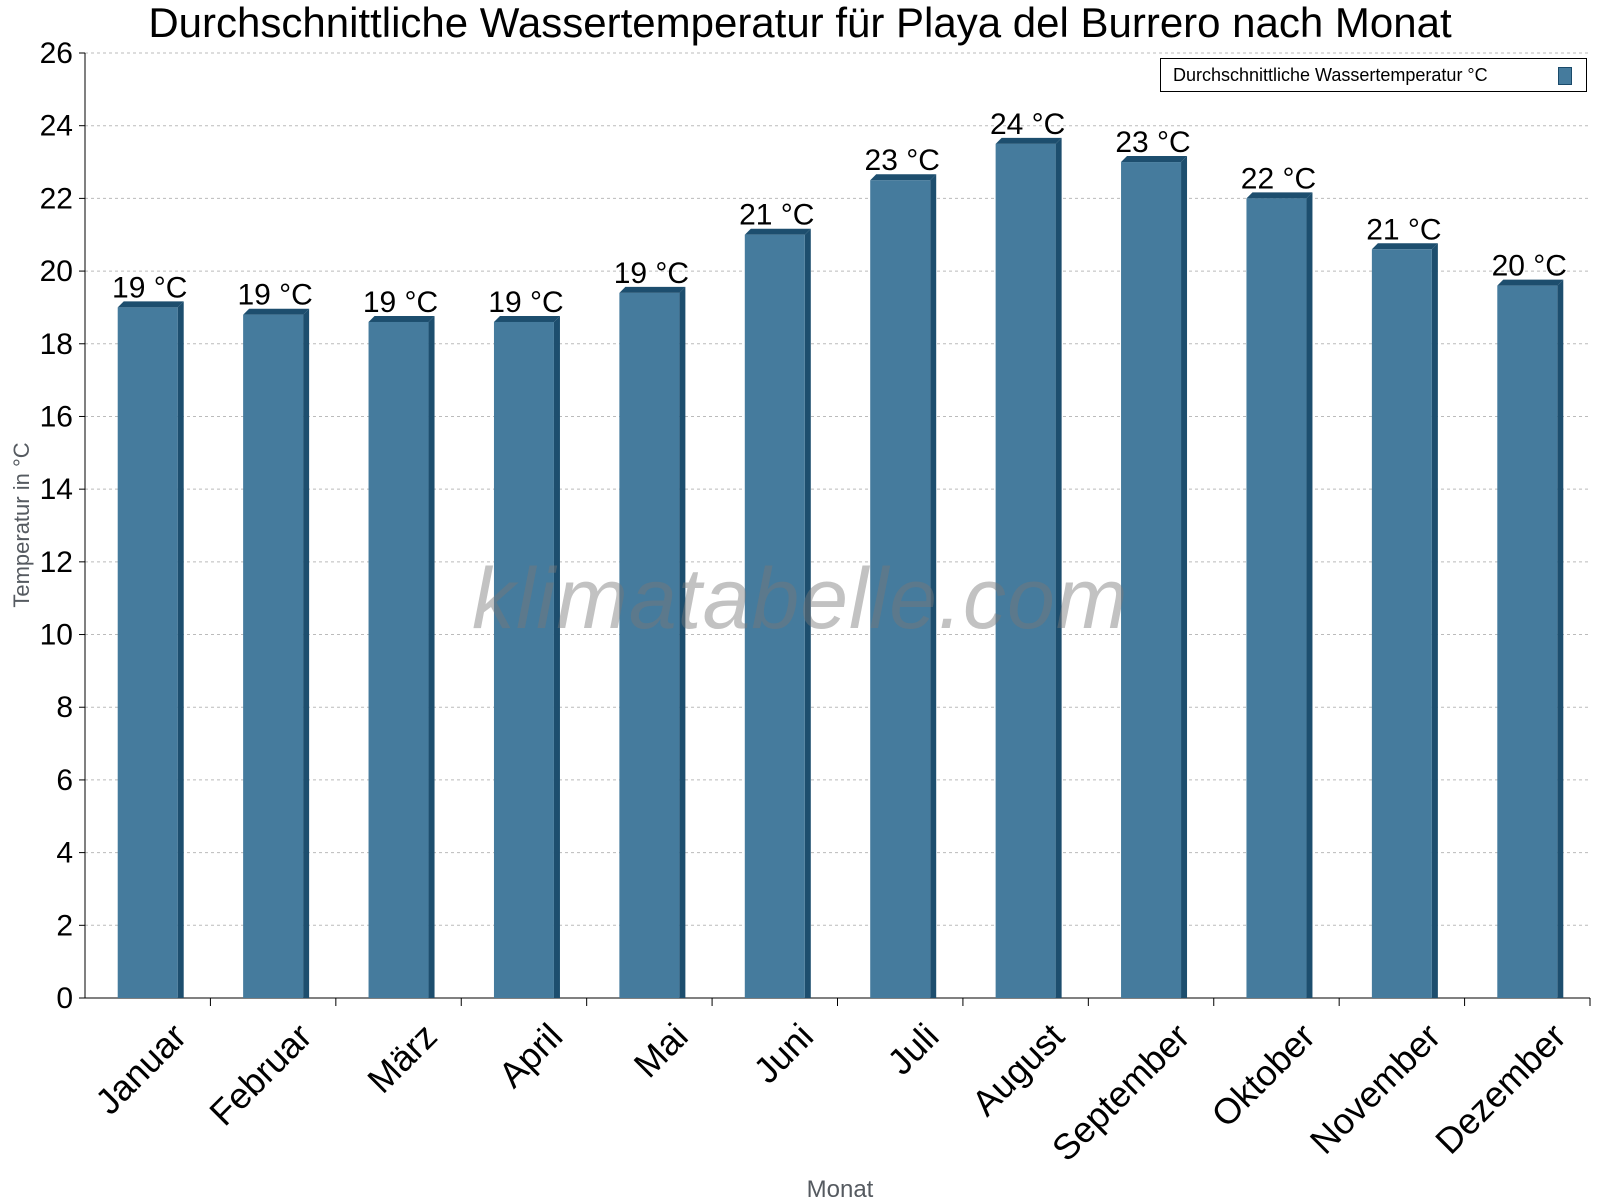 This screenshot has width=1600, height=1204. Describe the element at coordinates (1330, 75) in the screenshot. I see `legend-label: Durchschnittliche Wassertemperatur °C` at that location.